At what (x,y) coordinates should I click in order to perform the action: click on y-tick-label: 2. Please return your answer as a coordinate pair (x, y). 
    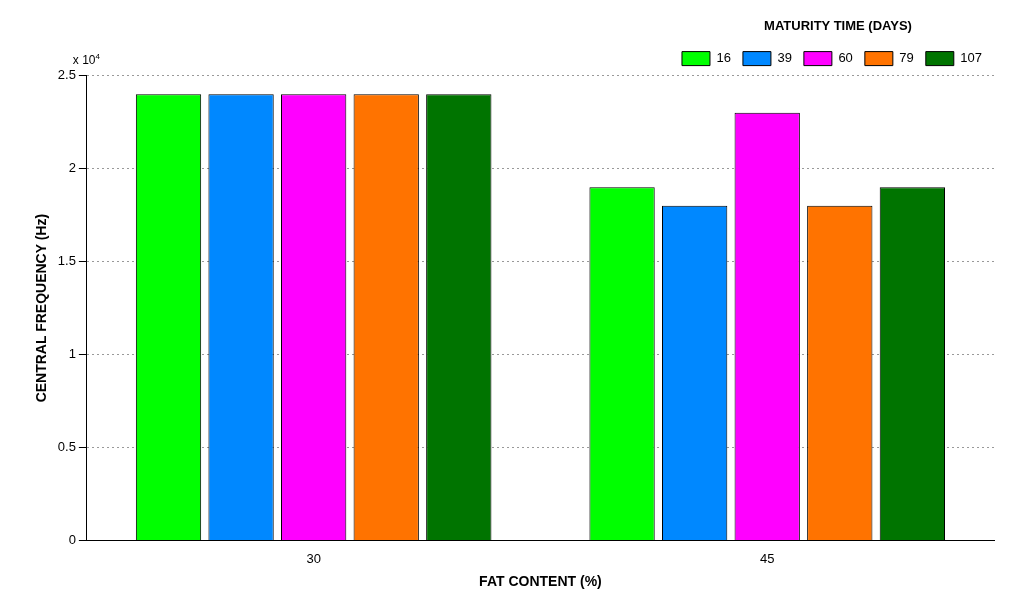
    Looking at the image, I should click on (72, 168).